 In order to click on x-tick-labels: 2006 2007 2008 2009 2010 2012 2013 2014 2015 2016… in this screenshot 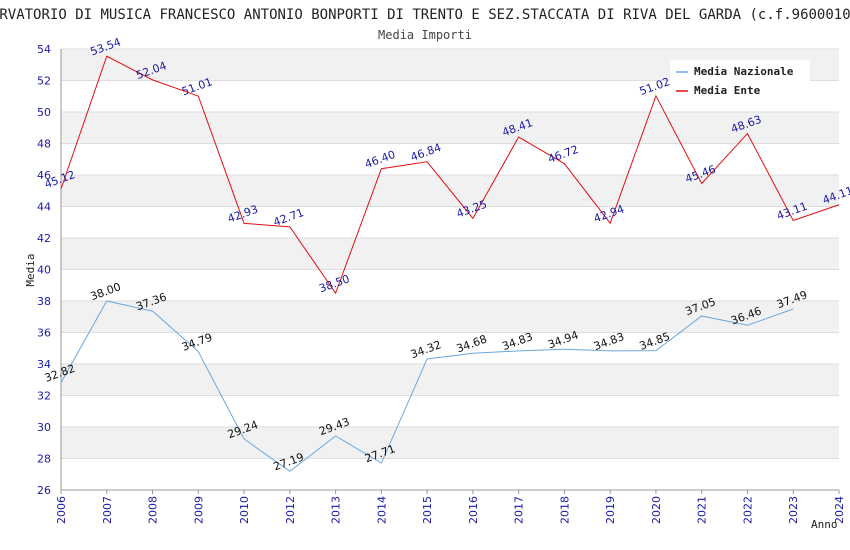, I will do `click(450, 510)`.